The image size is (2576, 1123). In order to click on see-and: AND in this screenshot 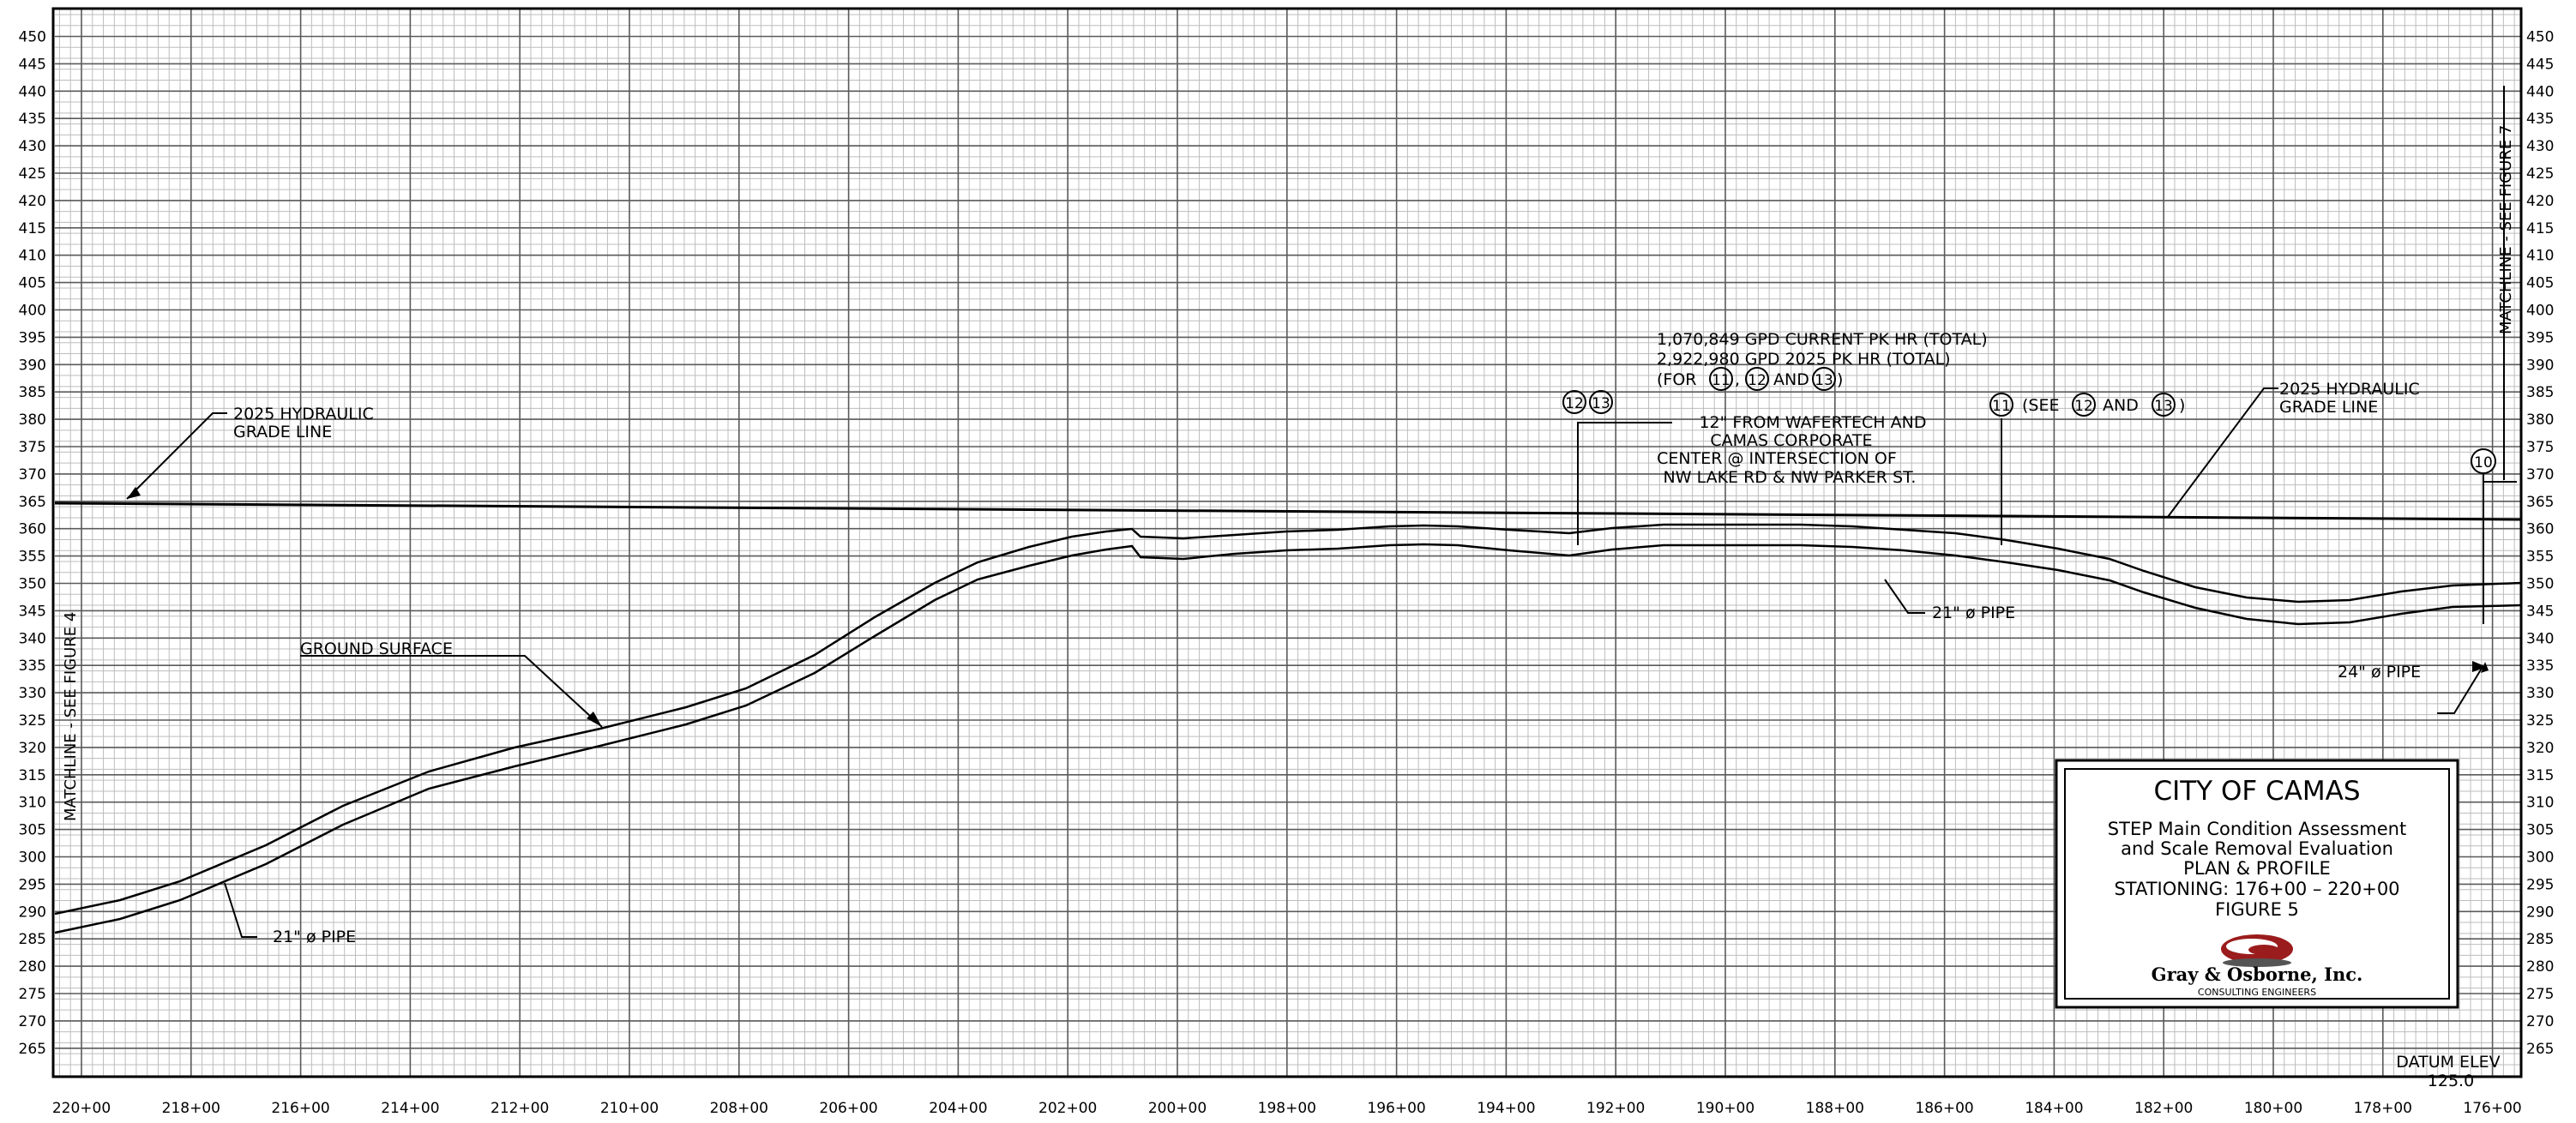, I will do `click(2121, 405)`.